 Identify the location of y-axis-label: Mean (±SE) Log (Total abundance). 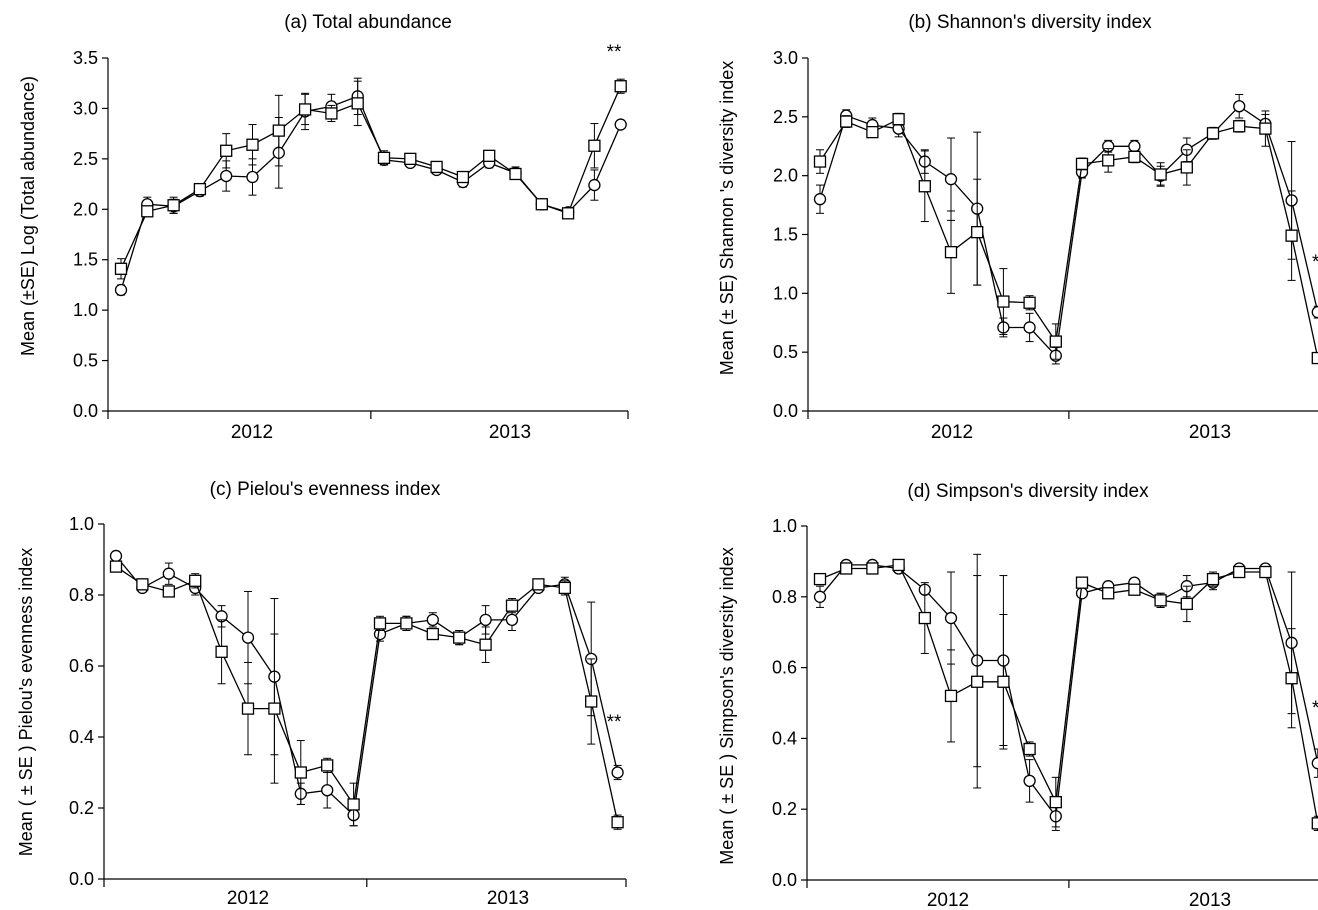
(28, 216).